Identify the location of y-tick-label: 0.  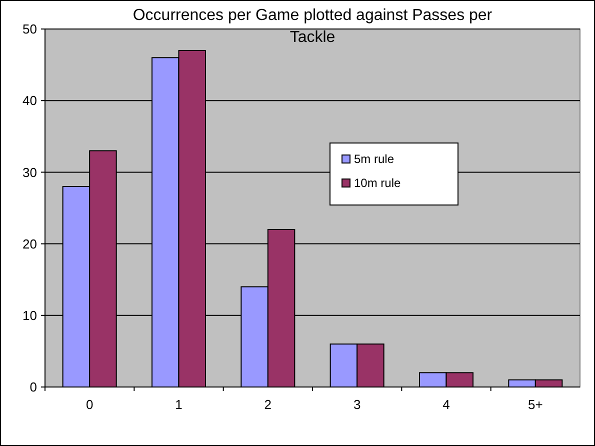
(33, 387).